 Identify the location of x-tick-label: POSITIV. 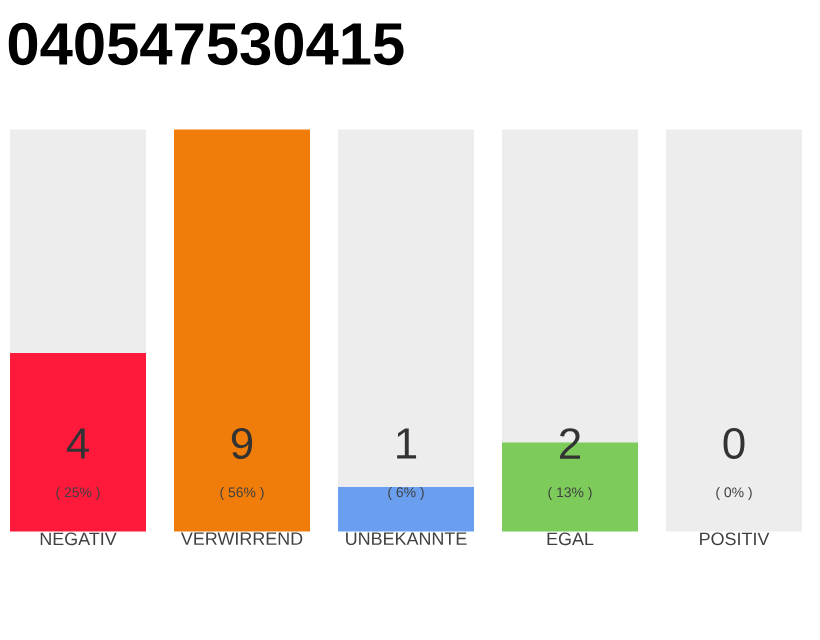
(735, 539).